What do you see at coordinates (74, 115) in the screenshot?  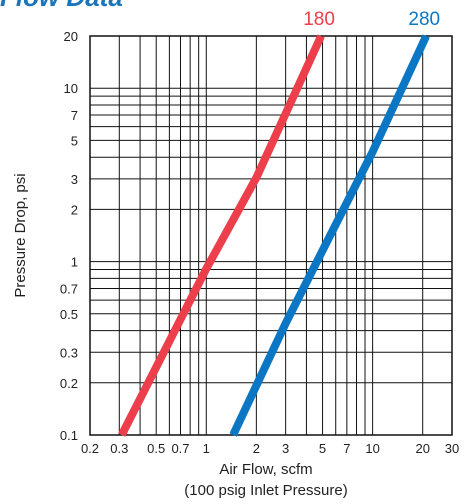 I see `y-tick-label: 7` at bounding box center [74, 115].